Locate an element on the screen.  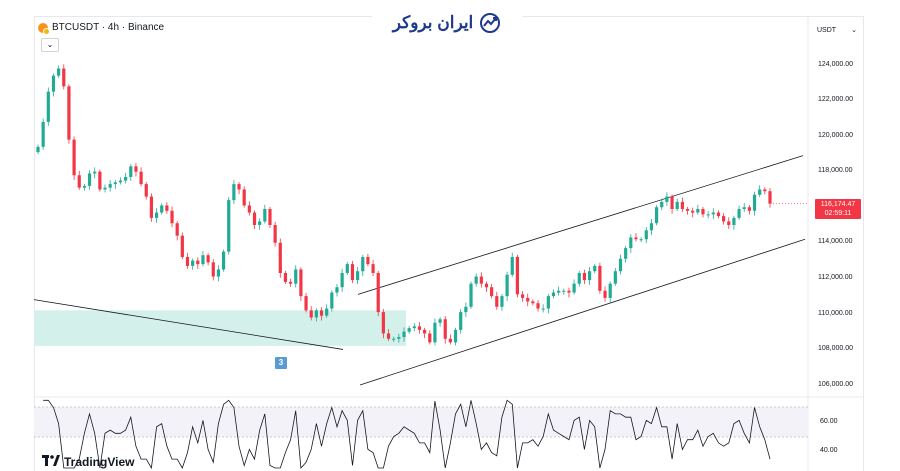
price-tick: 110,000.00 is located at coordinates (835, 313).